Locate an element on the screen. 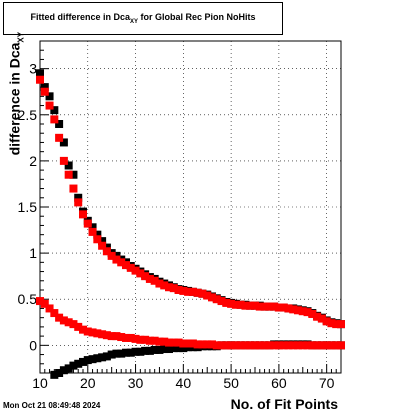 This screenshot has height=414, width=400. x-axis-label: No. of Fit Points is located at coordinates (284, 404).